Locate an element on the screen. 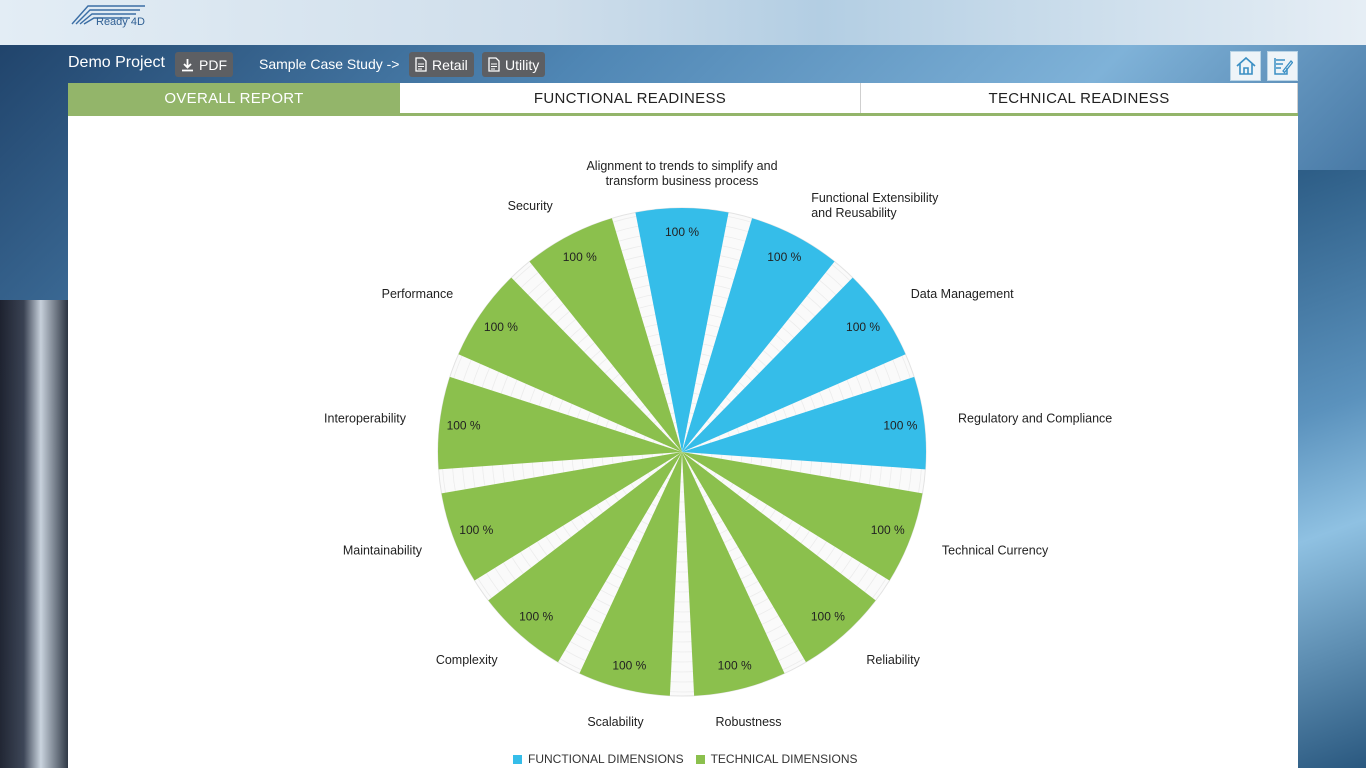  retail-label: Retail is located at coordinates (450, 64).